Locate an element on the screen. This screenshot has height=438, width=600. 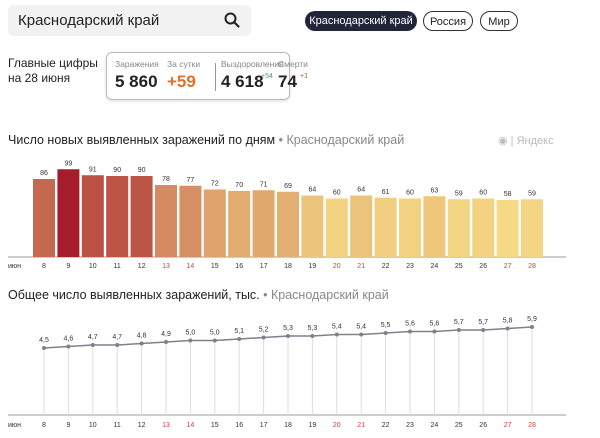
bar-chart-title-text: Число новых выявленных заражений по дням is located at coordinates (142, 140).